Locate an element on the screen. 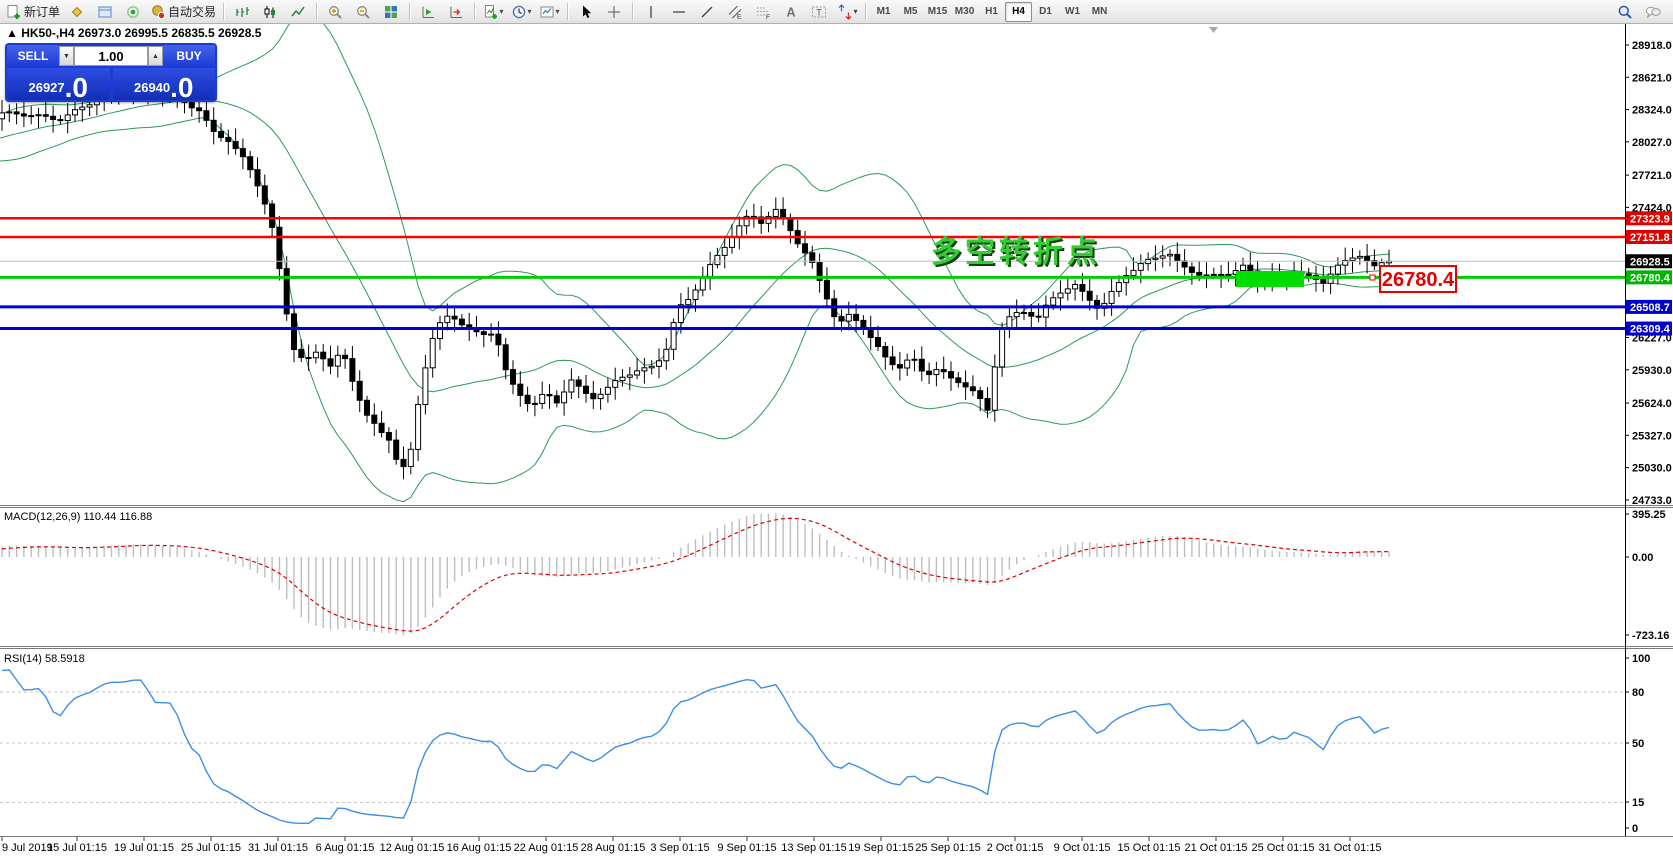 This screenshot has width=1673, height=857. macd-signal-line is located at coordinates (695, 574).